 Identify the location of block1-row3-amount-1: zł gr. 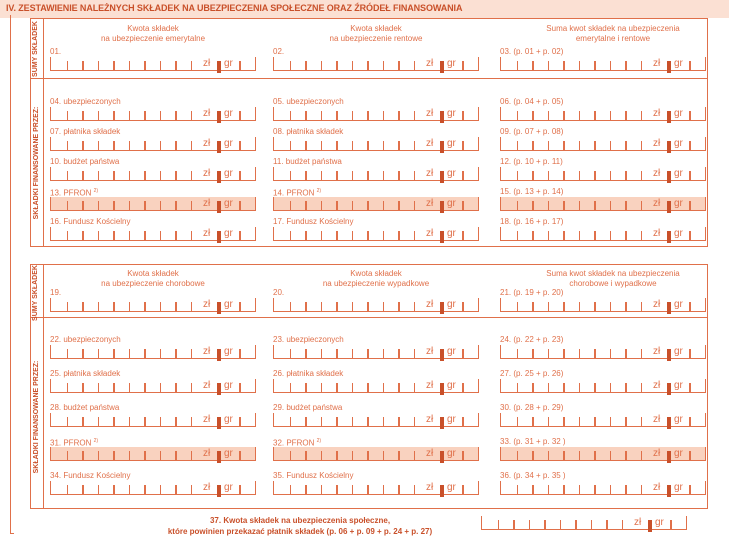
(153, 175).